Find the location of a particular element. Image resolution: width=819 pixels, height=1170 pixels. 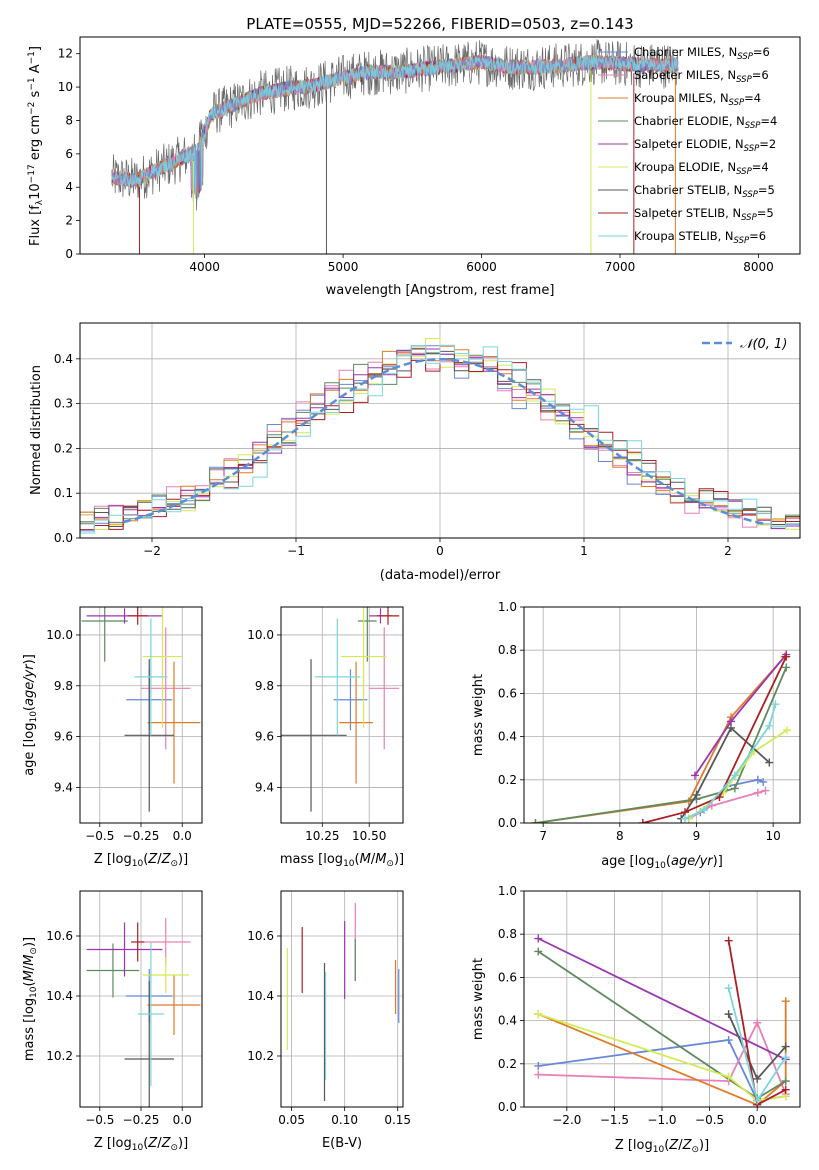

y-axis-label-part: erg cm is located at coordinates (35, 139).